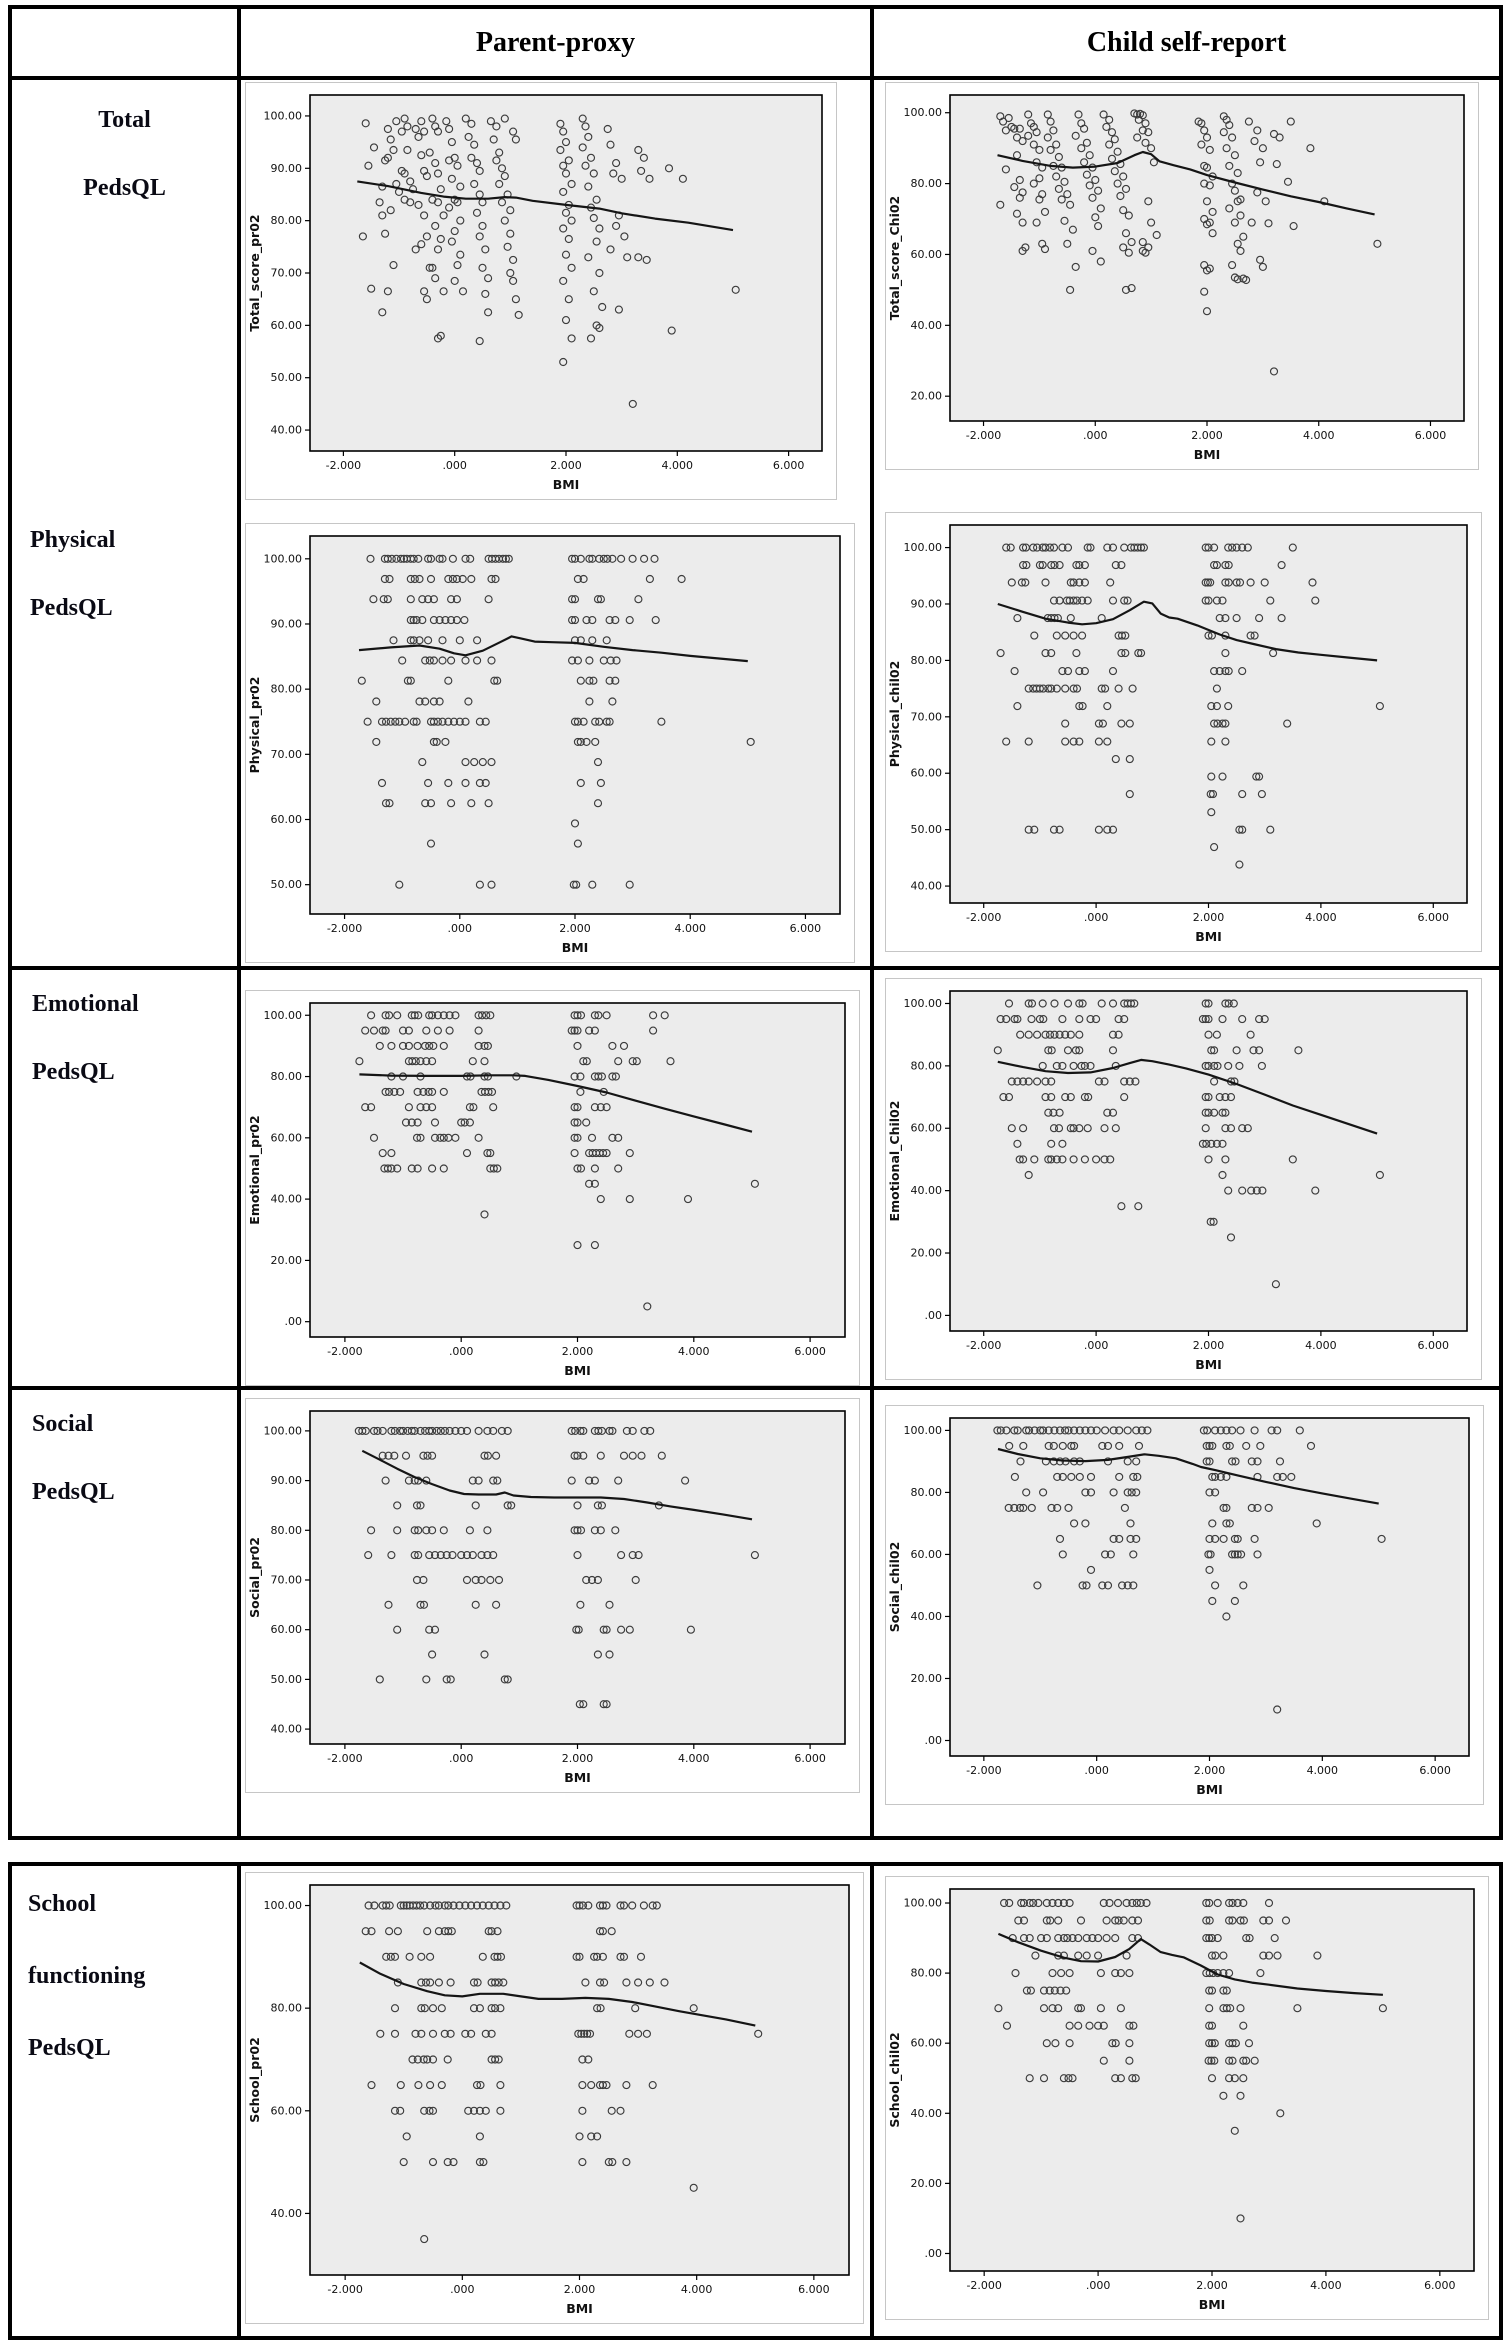 Image resolution: width=1511 pixels, height=2344 pixels. Describe the element at coordinates (983, 435) in the screenshot. I see `x-tick-label: -2.000` at that location.